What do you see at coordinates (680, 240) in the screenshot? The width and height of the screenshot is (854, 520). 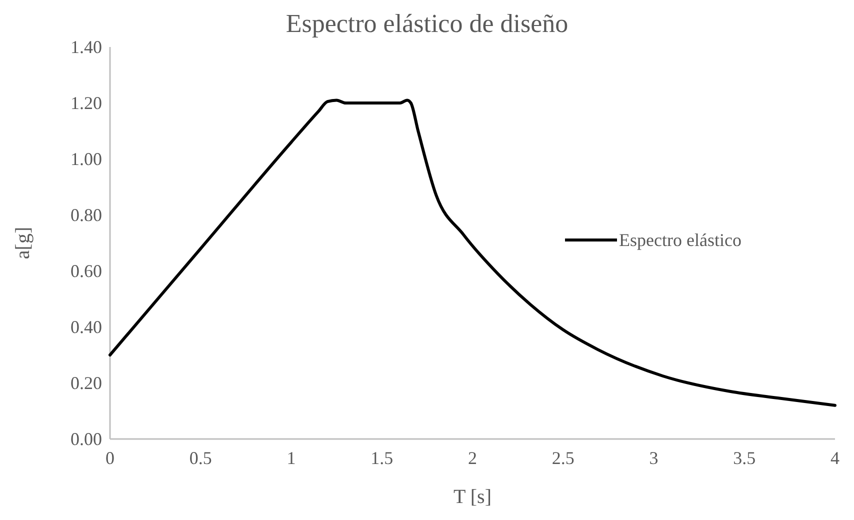 I see `legend-label: Espectro elástico` at bounding box center [680, 240].